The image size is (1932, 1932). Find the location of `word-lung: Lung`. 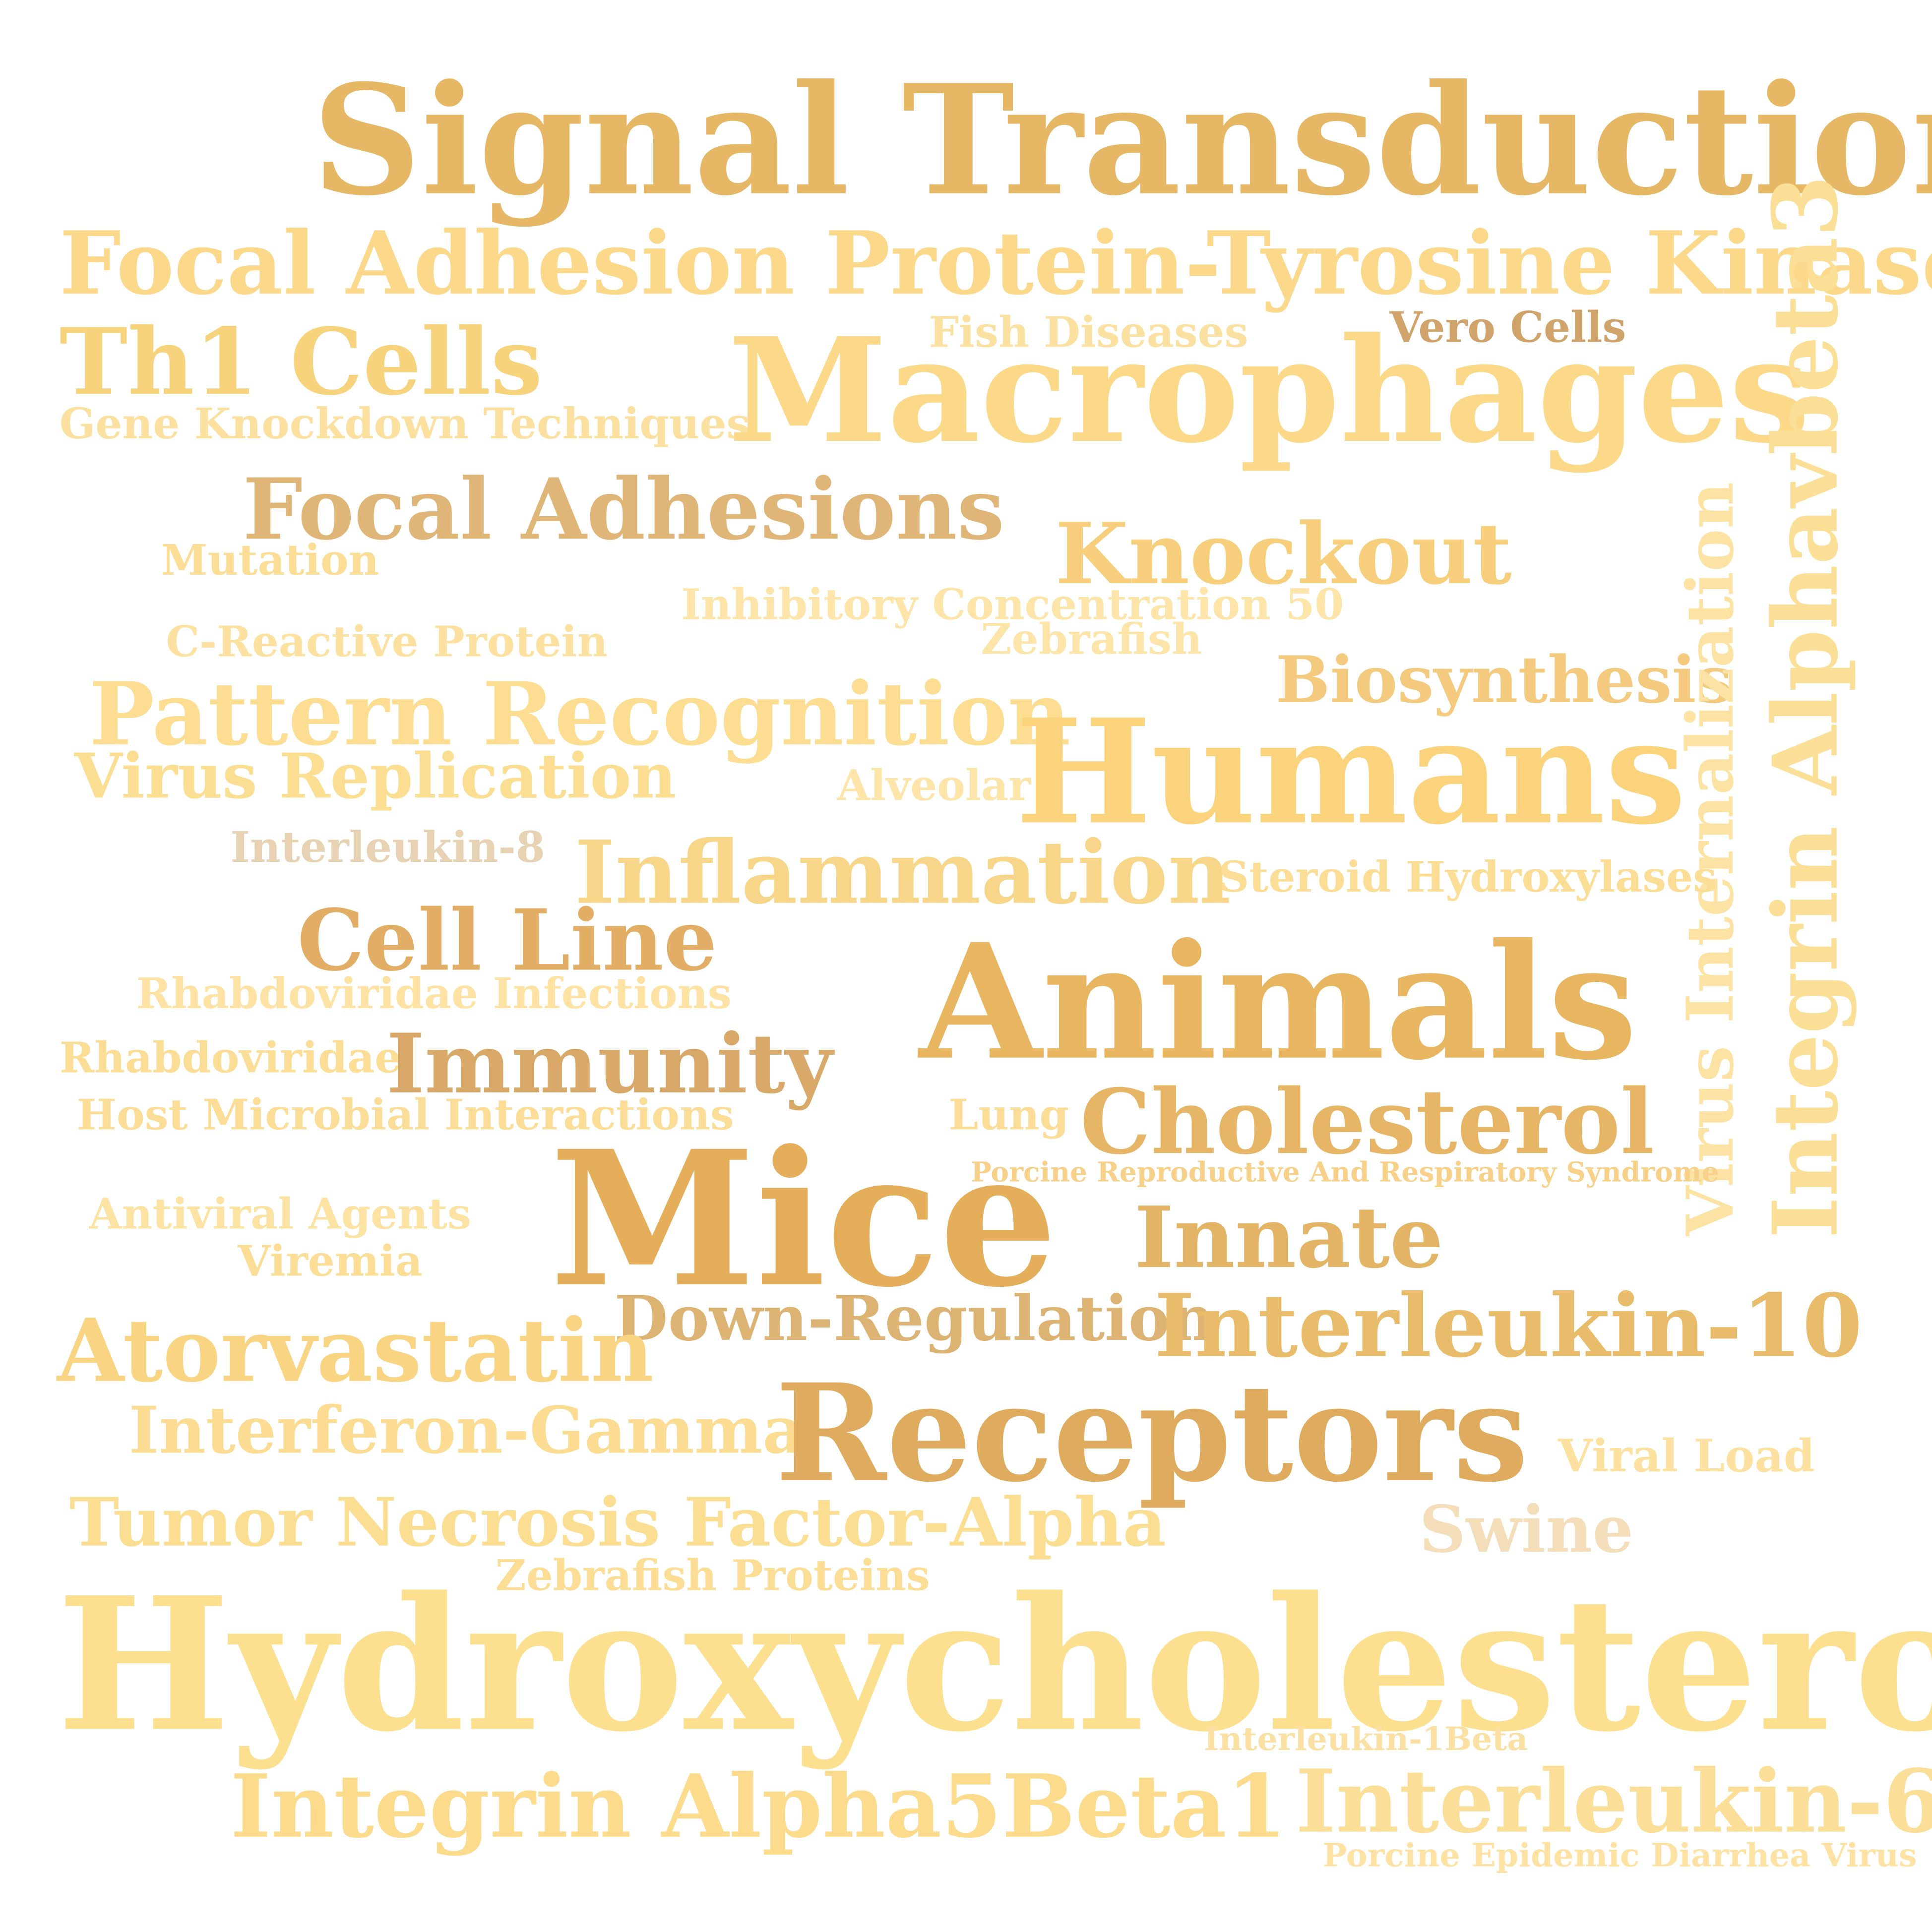

word-lung: Lung is located at coordinates (1008, 1116).